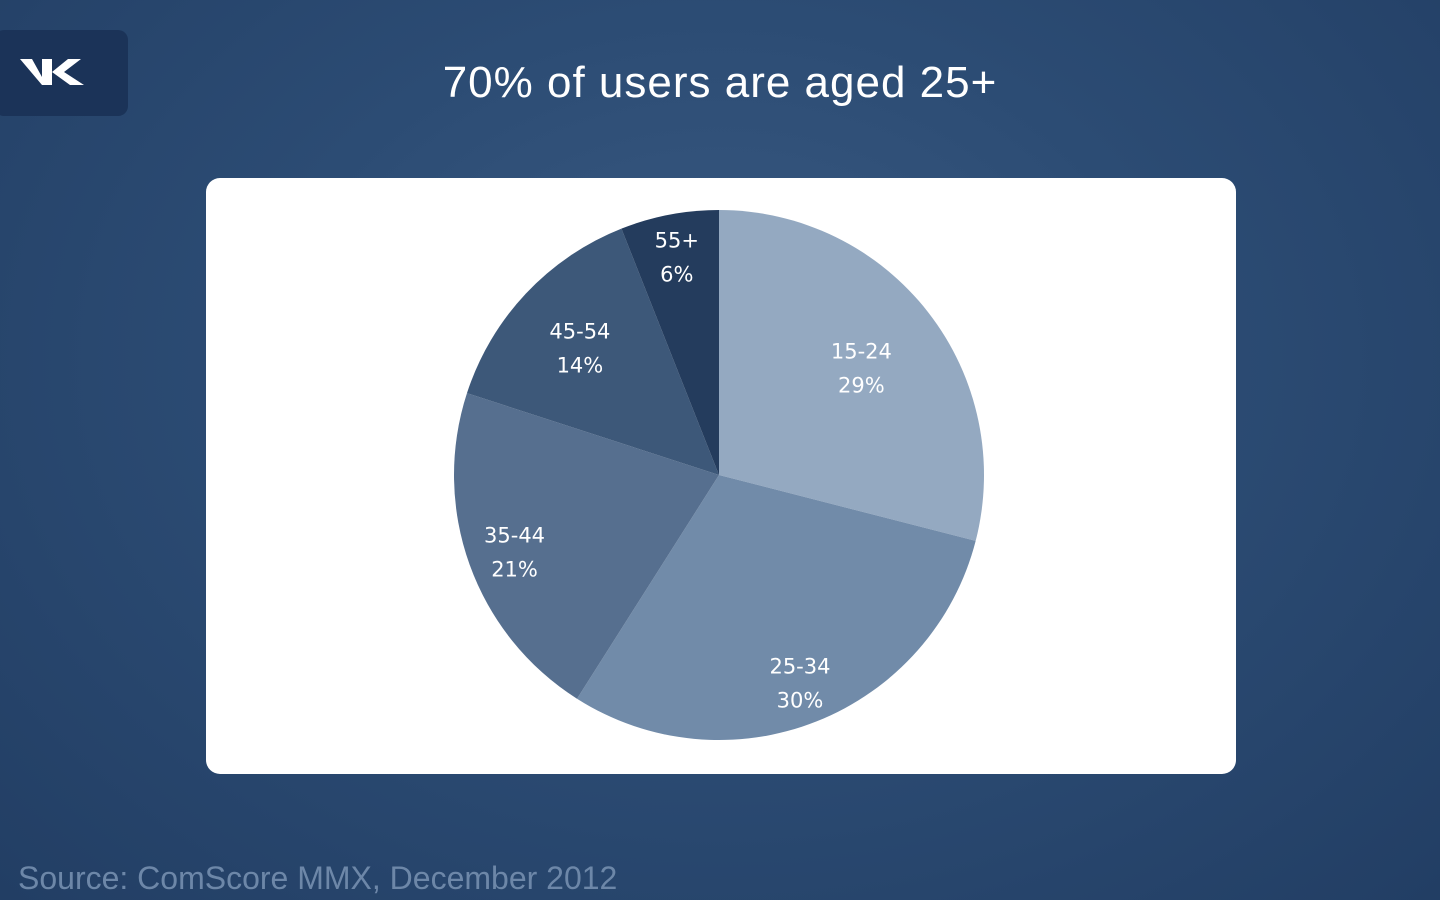 The image size is (1440, 900). I want to click on slice-value-label: 29%, so click(861, 386).